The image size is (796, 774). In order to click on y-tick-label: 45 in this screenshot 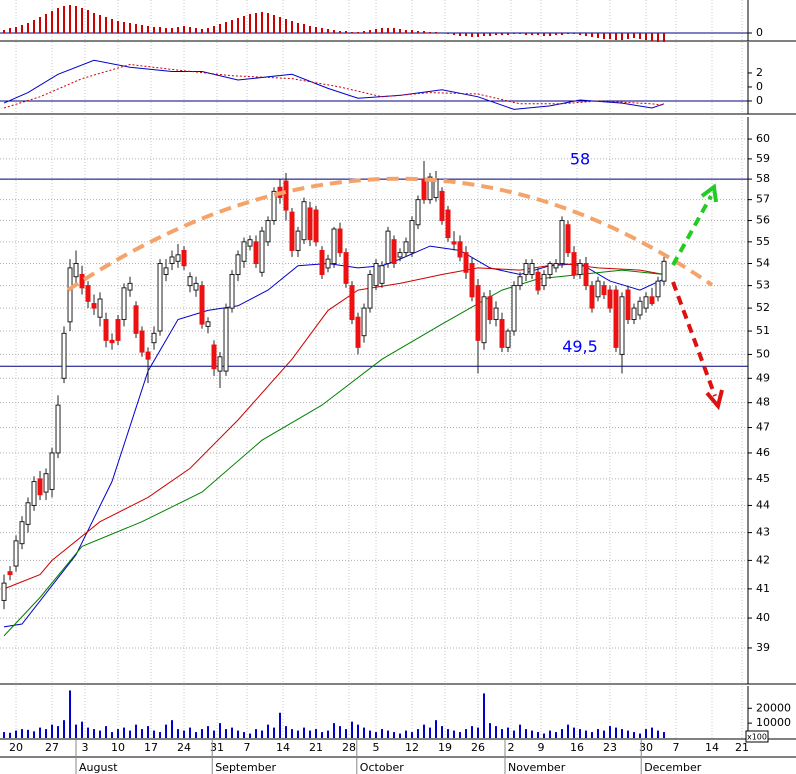, I will do `click(763, 478)`.